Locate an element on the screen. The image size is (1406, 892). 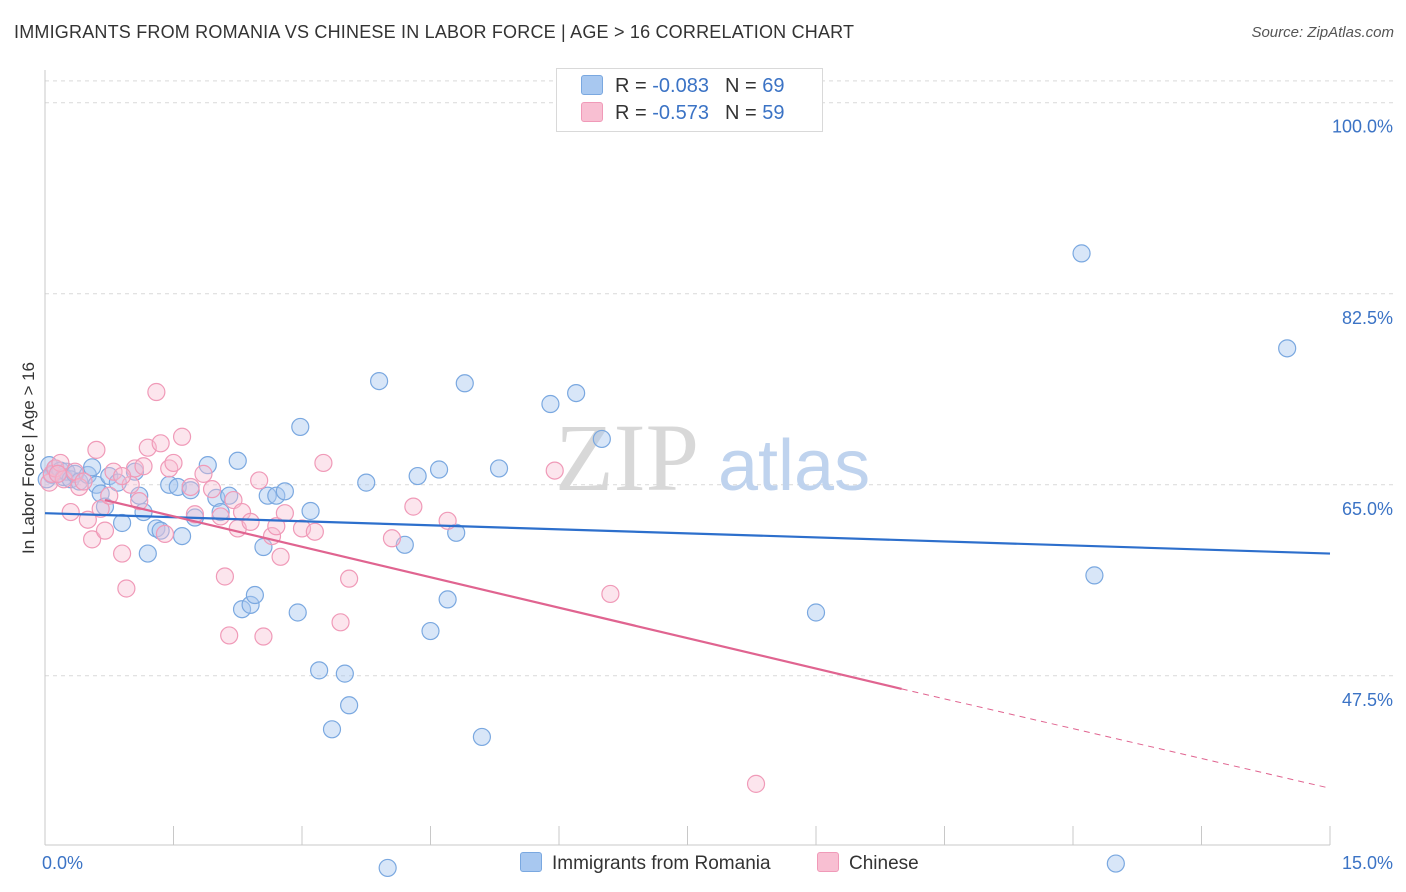
chinese-legend-swatch is located at coordinates (828, 862).